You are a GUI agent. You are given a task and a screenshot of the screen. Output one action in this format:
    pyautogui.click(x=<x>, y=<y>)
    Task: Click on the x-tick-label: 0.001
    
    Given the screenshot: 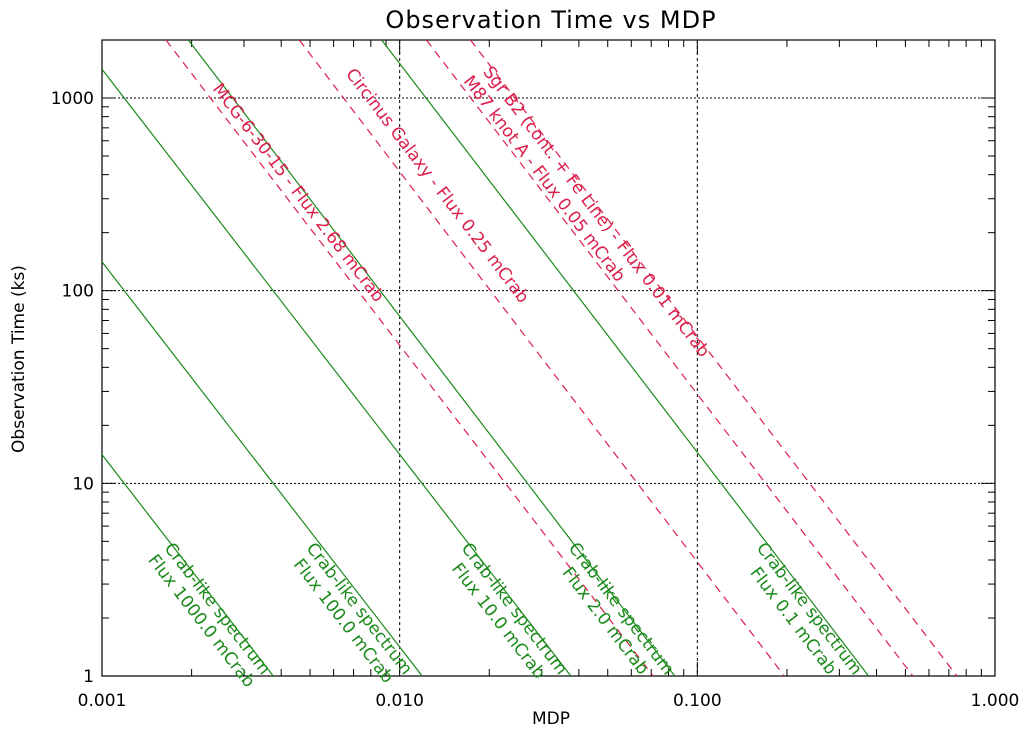 What is the action you would take?
    pyautogui.click(x=102, y=701)
    